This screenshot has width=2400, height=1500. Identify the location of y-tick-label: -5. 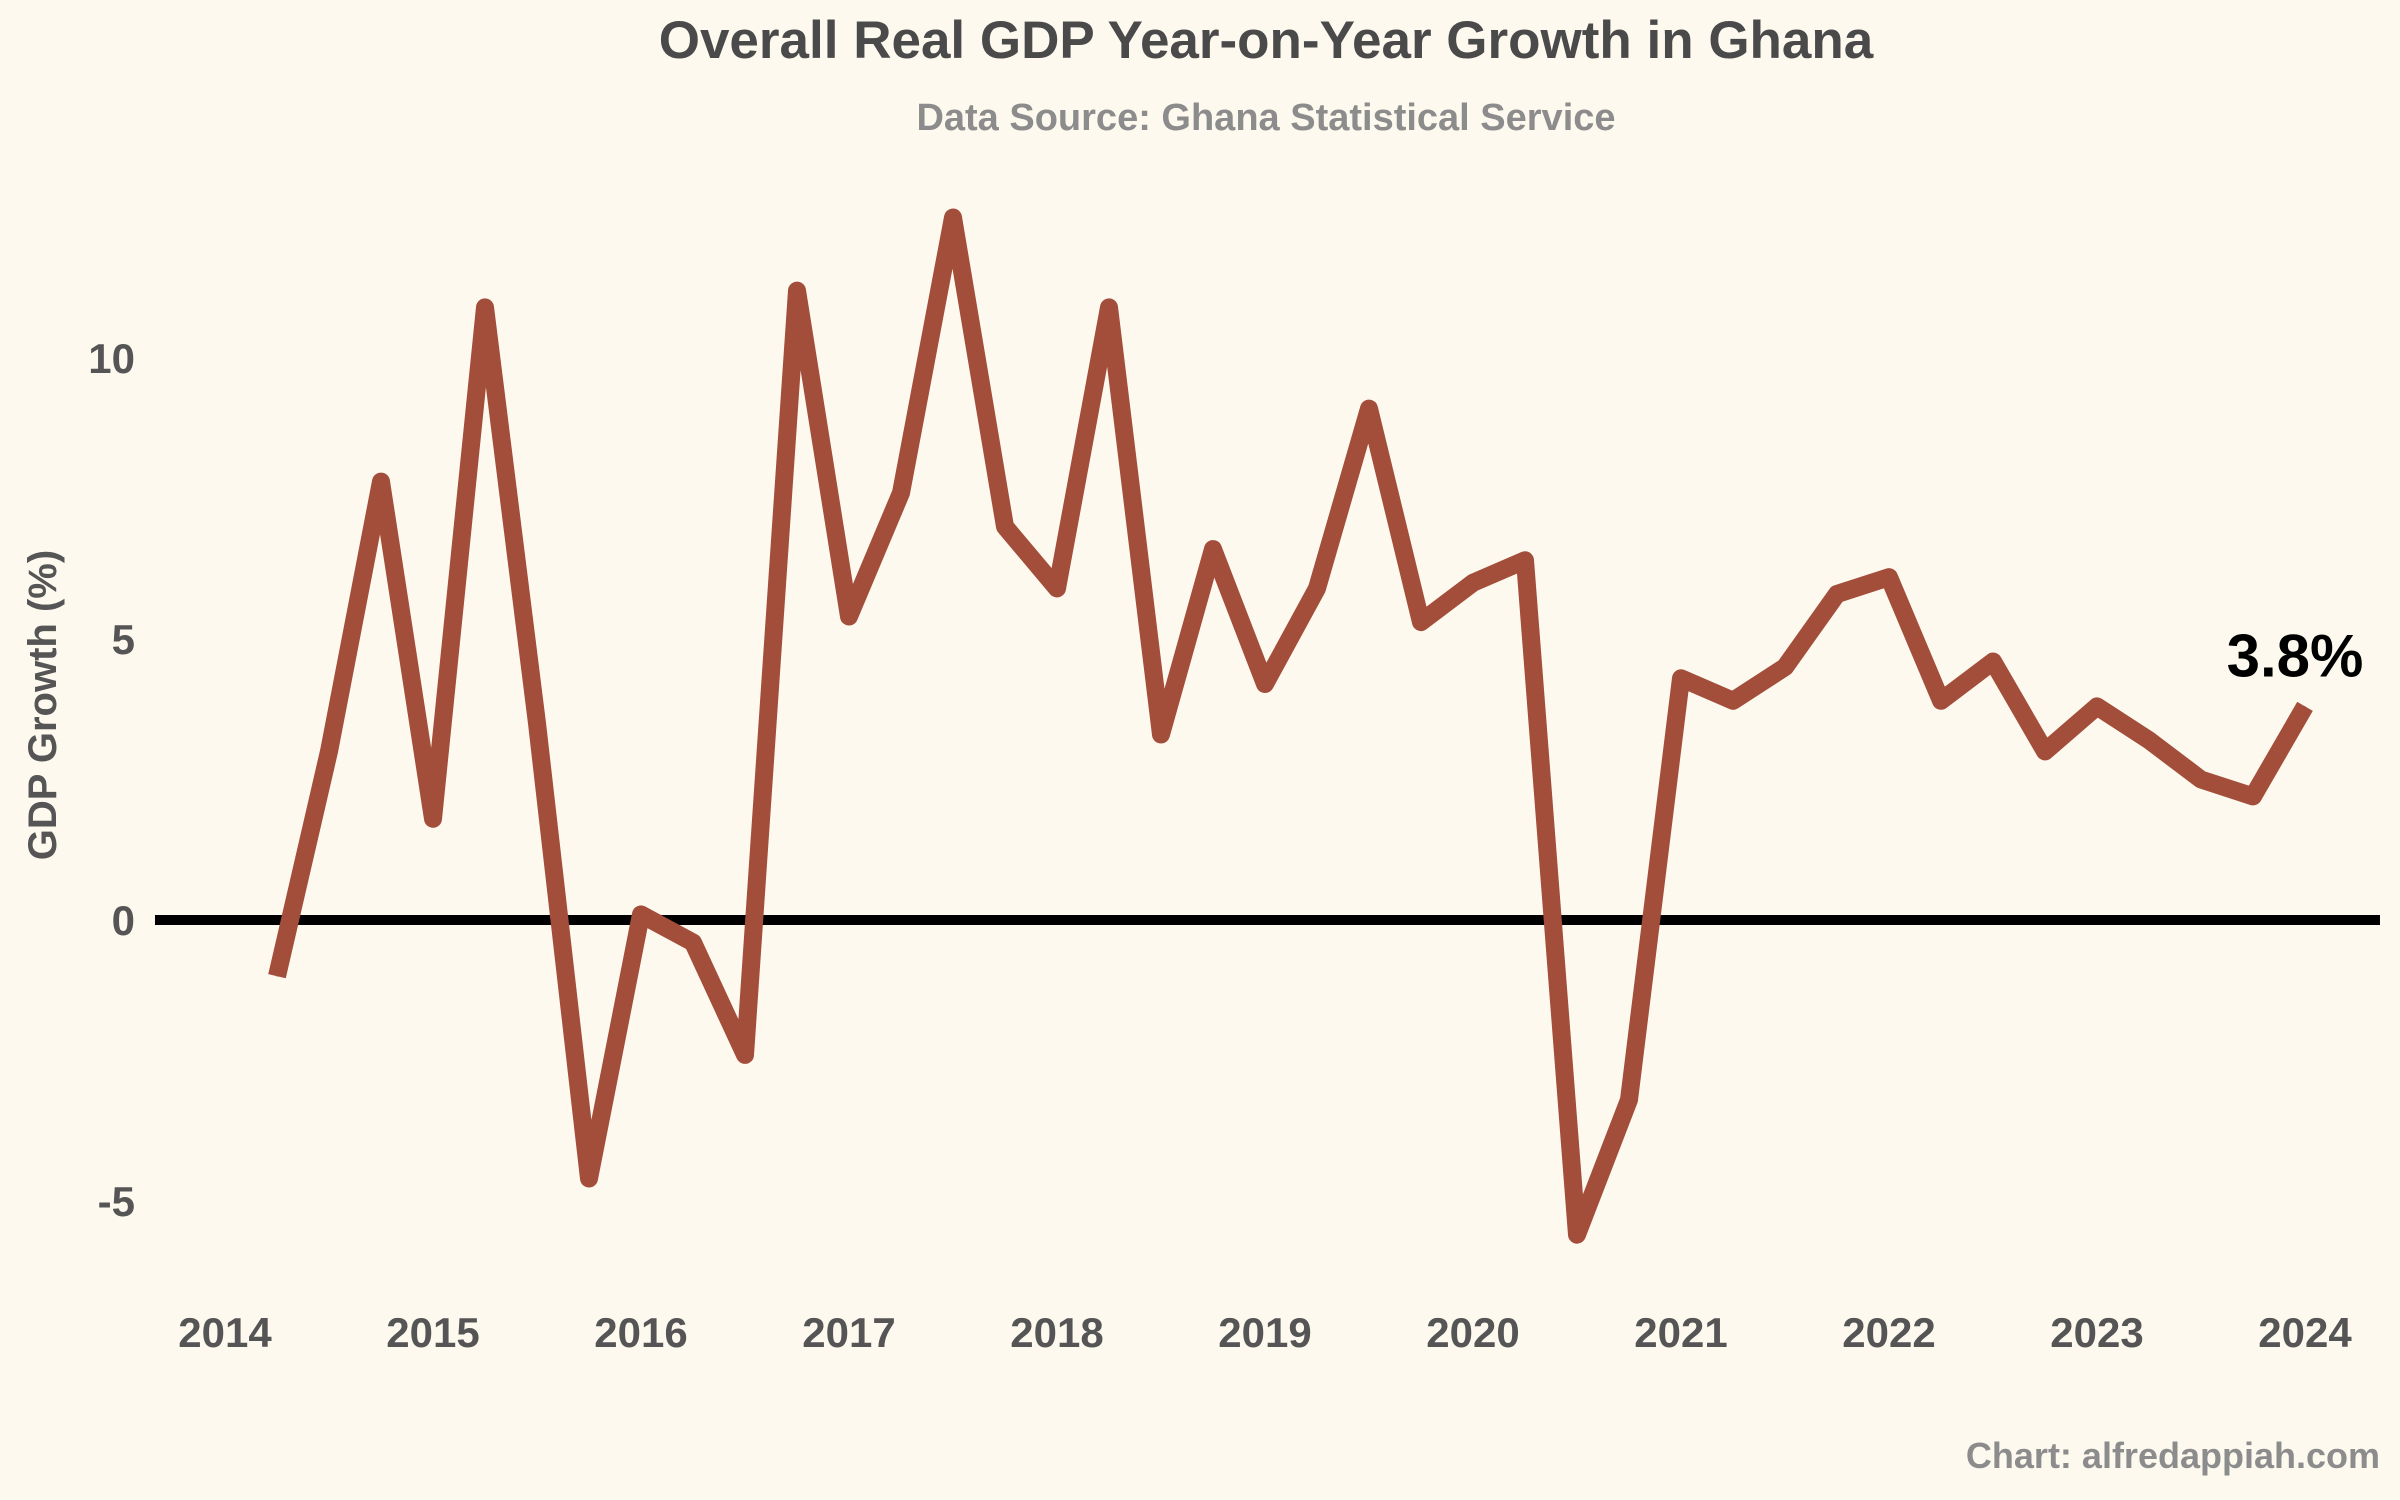
(116, 1201).